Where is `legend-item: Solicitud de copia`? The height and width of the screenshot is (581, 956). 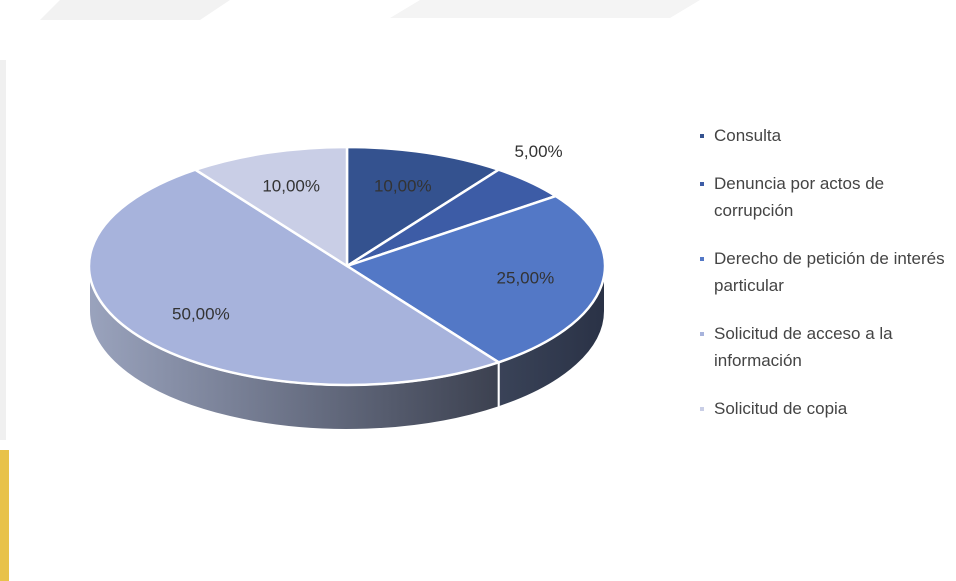
legend-item: Solicitud de copia is located at coordinates (825, 408).